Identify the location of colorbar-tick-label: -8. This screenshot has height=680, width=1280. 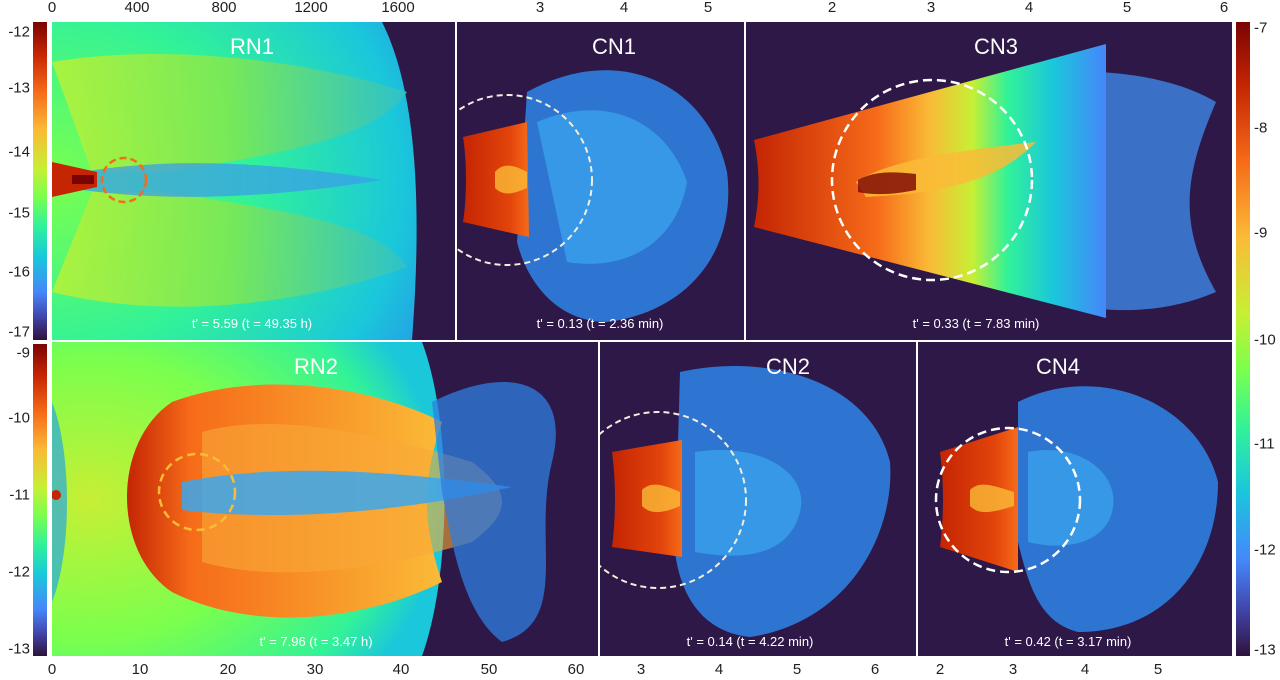
(1261, 128).